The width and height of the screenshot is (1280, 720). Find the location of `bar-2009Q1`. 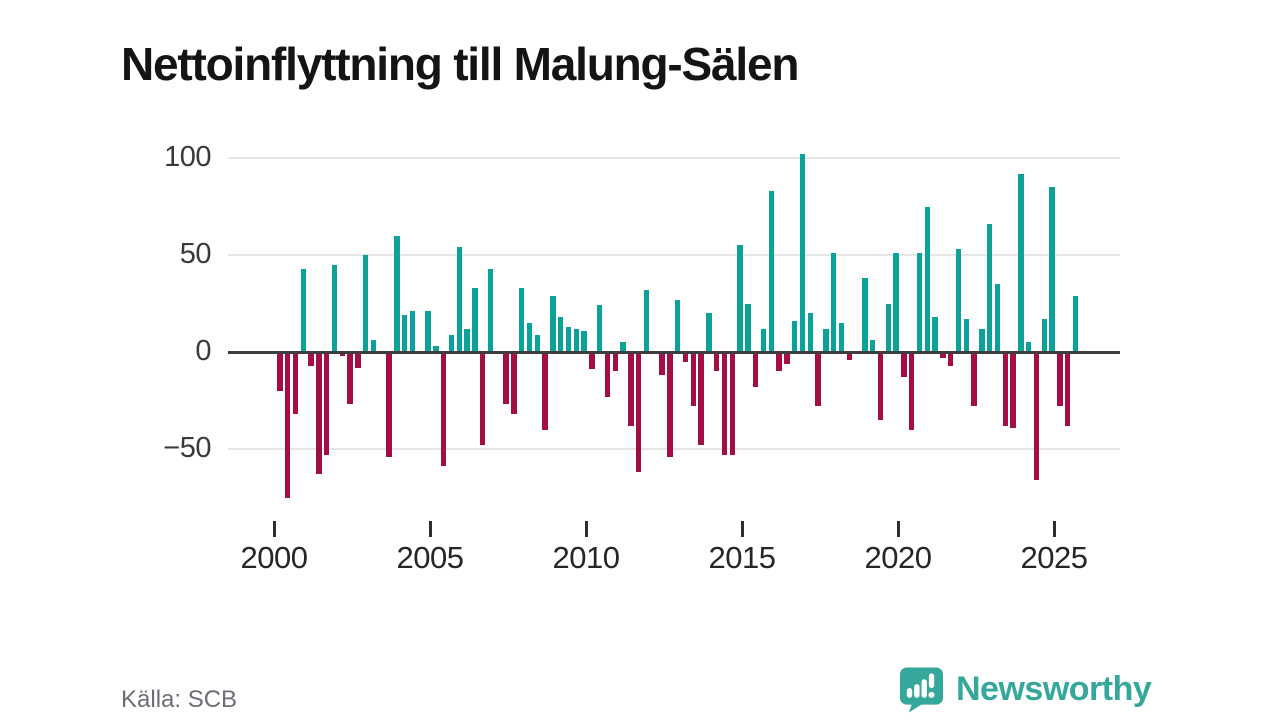

bar-2009Q1 is located at coordinates (560, 334).